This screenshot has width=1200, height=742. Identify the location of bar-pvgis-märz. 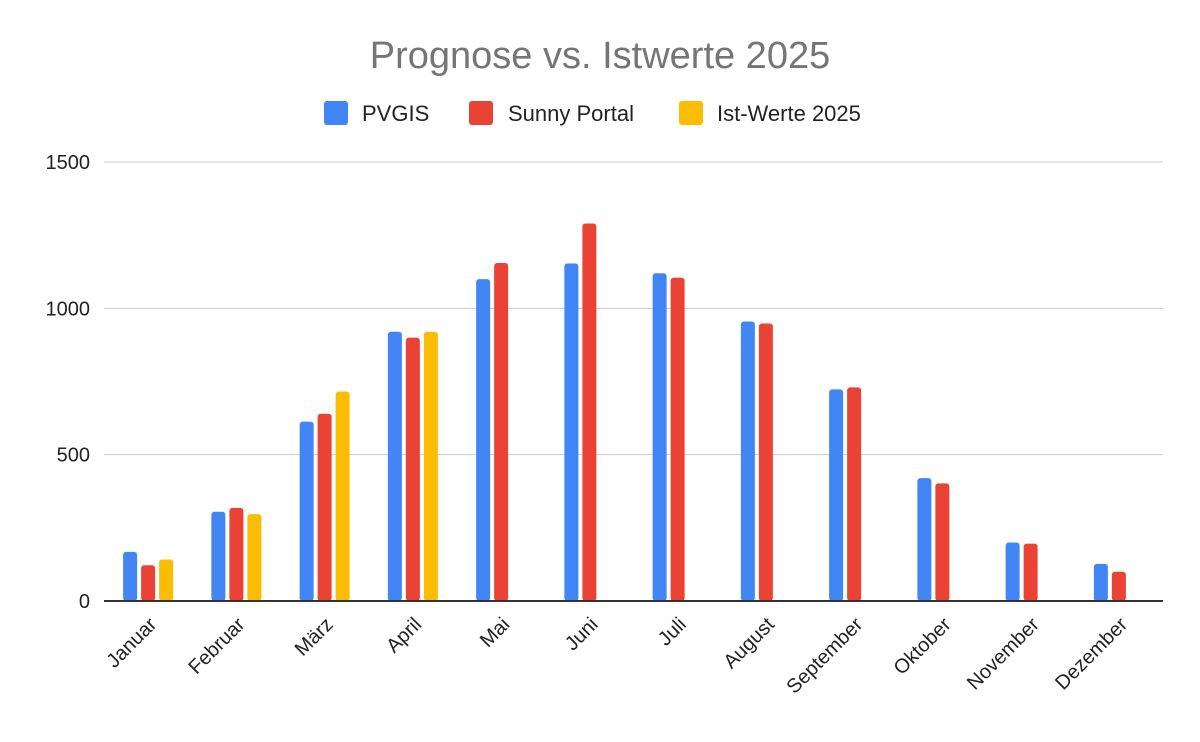
(306, 511).